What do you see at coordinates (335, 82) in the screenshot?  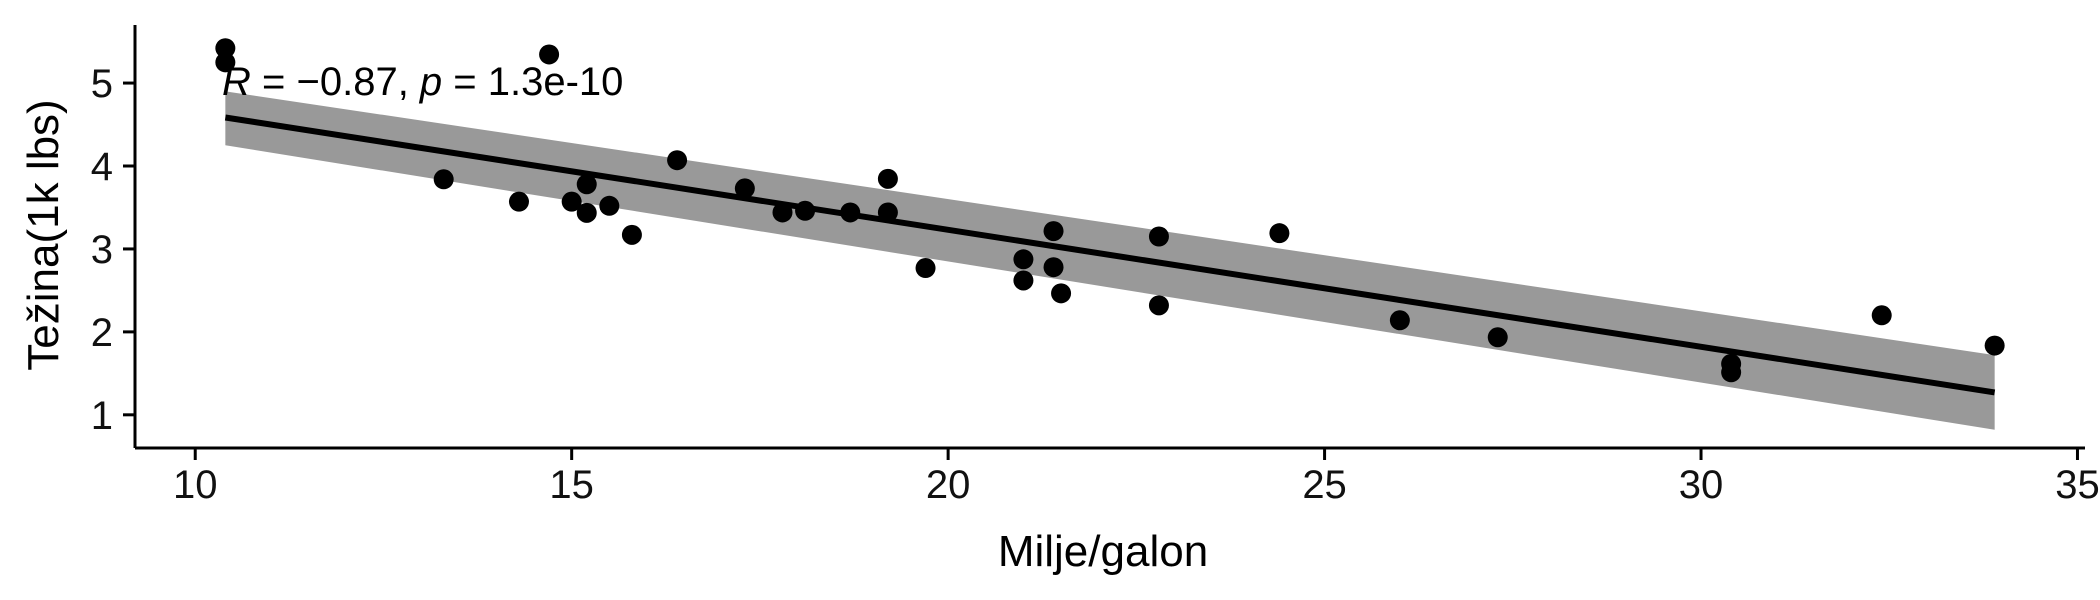 I see `annotation-r-value: = −0.87,` at bounding box center [335, 82].